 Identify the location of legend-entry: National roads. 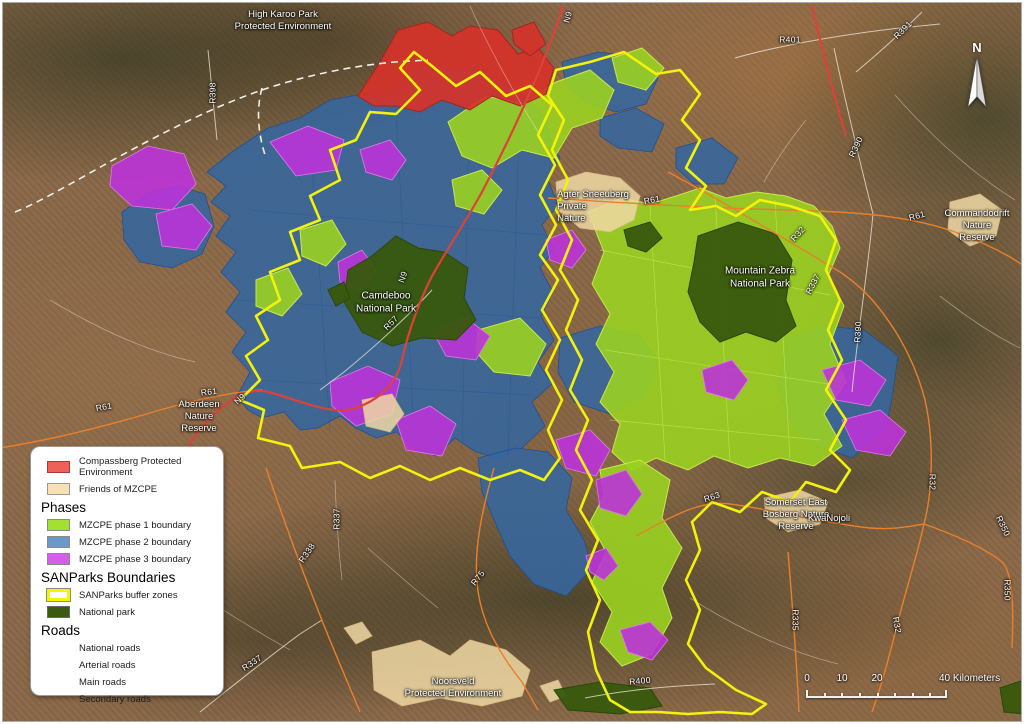
(130, 648).